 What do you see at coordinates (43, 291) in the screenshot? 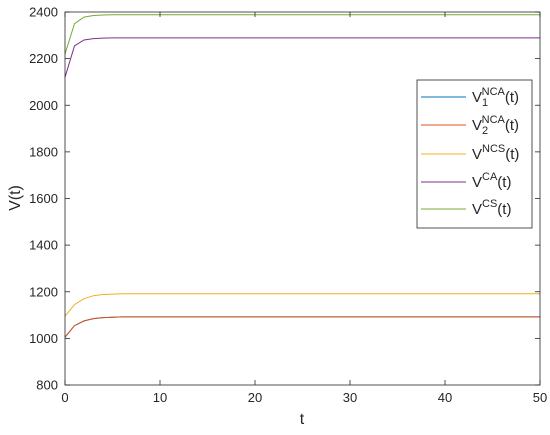
I see `y-tick-label: 1200` at bounding box center [43, 291].